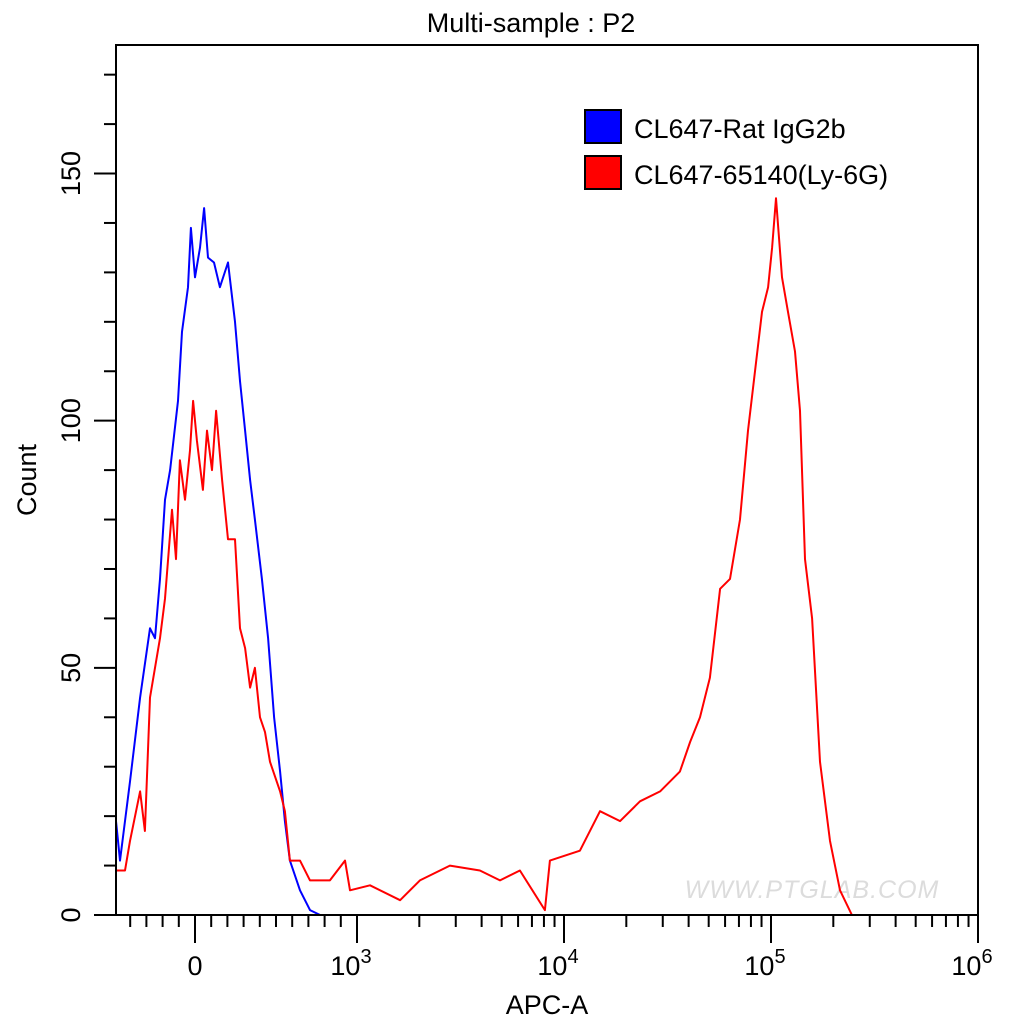 This screenshot has height=1024, width=1024. I want to click on x-tick-label: 10⁴, so click(557, 963).